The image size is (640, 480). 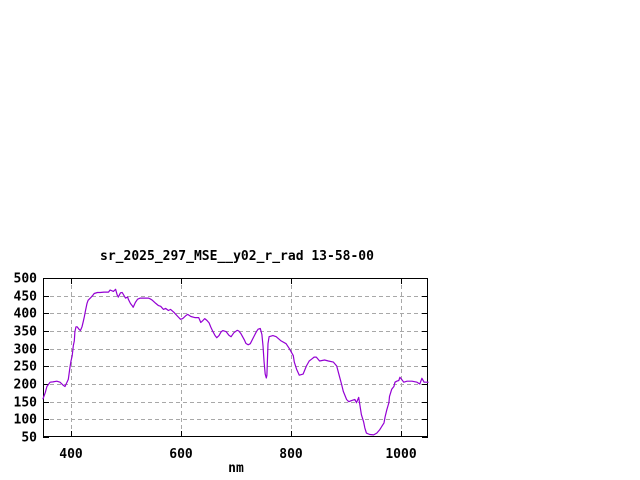 What do you see at coordinates (181, 454) in the screenshot?
I see `x-tick-label: 600` at bounding box center [181, 454].